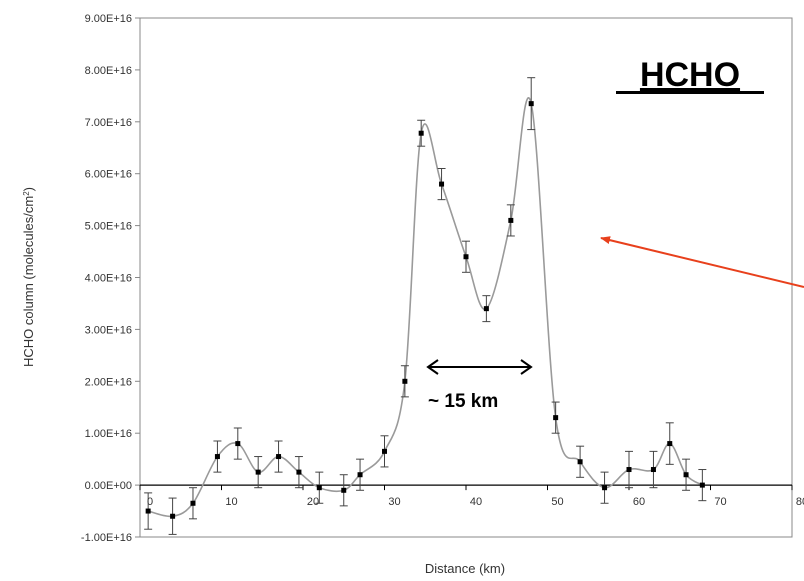  What do you see at coordinates (465, 568) in the screenshot?
I see `x-axis-label: Distance (km)` at bounding box center [465, 568].